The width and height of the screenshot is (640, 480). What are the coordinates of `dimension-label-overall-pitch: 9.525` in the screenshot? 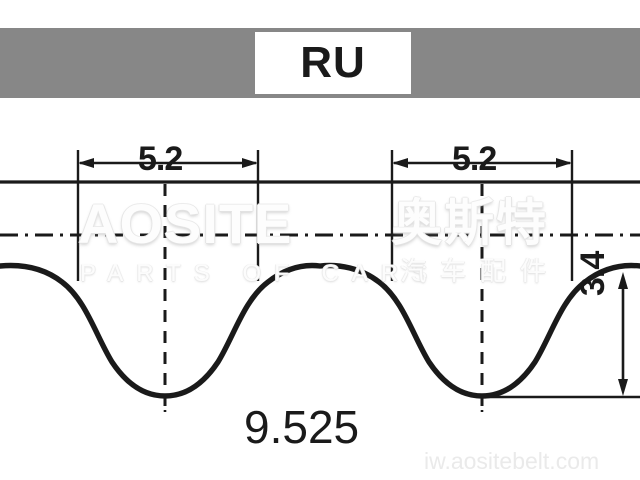 It's located at (302, 427).